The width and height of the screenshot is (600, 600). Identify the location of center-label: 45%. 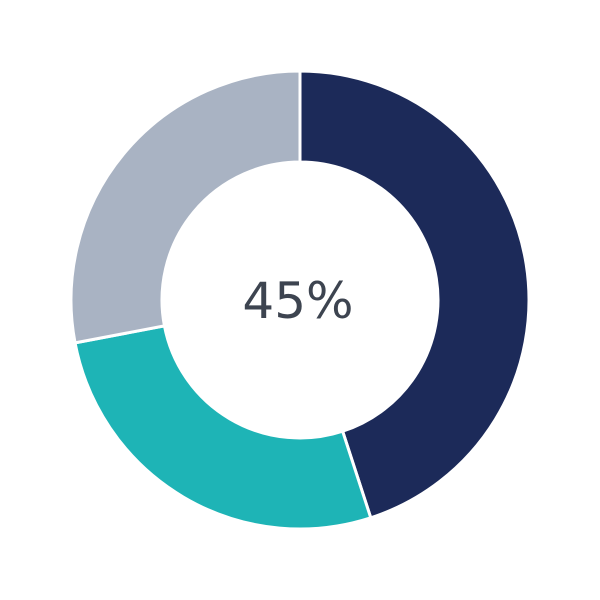
(297, 301).